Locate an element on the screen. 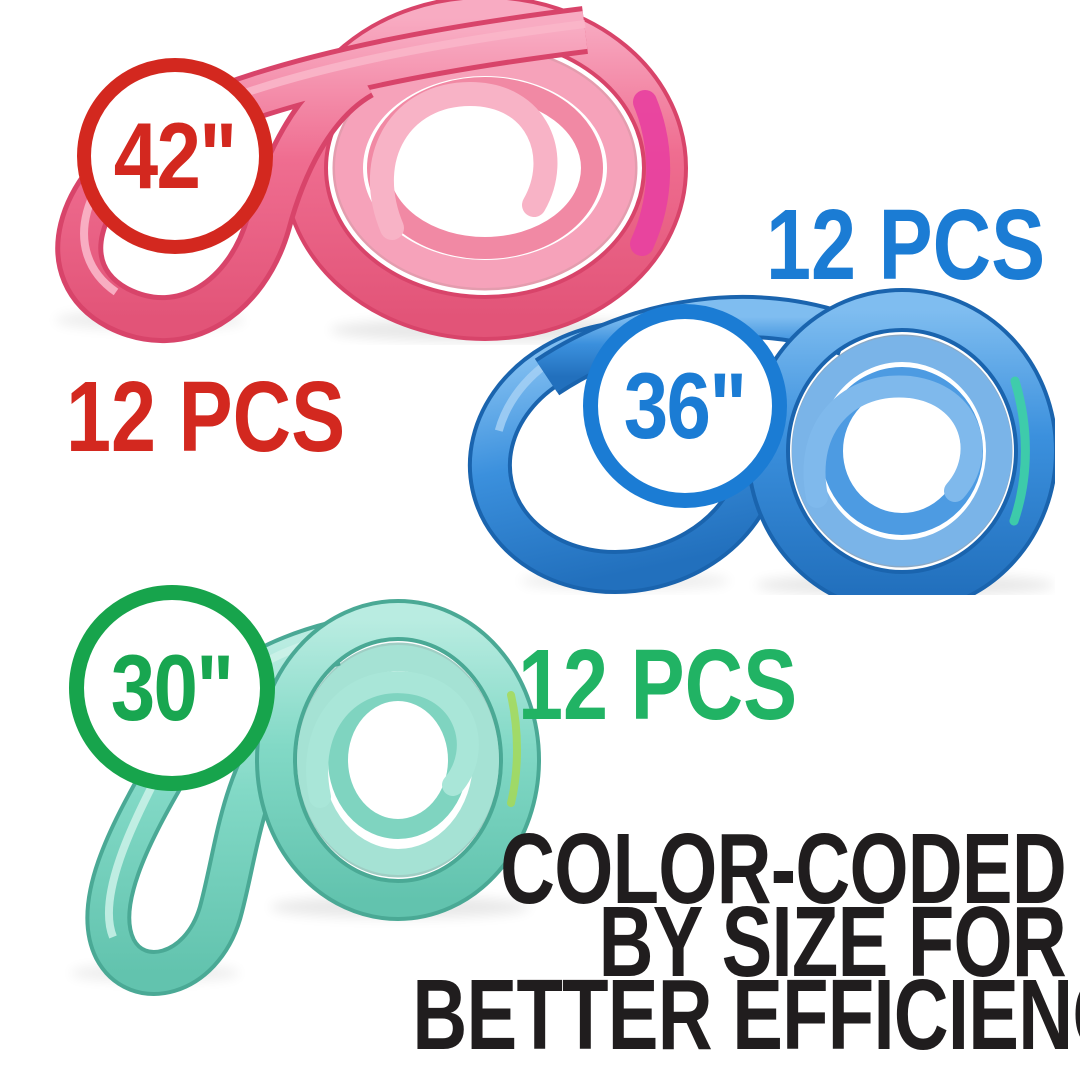  size-badge-42: 42" is located at coordinates (175, 156).